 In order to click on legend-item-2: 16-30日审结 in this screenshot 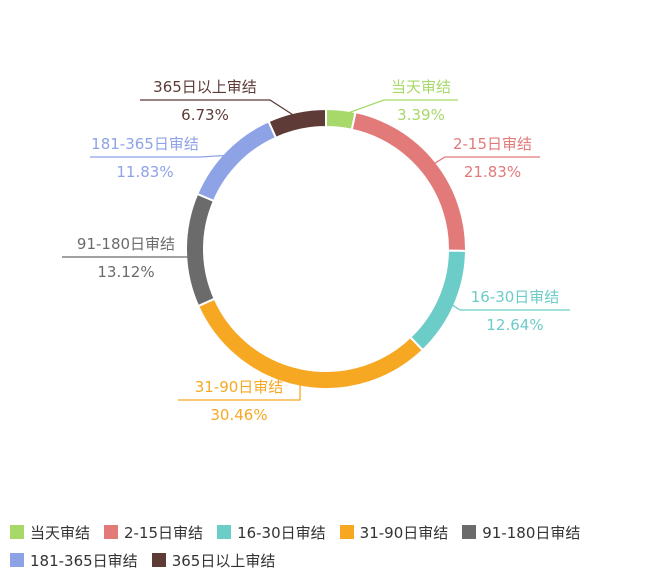, I will do `click(271, 532)`.